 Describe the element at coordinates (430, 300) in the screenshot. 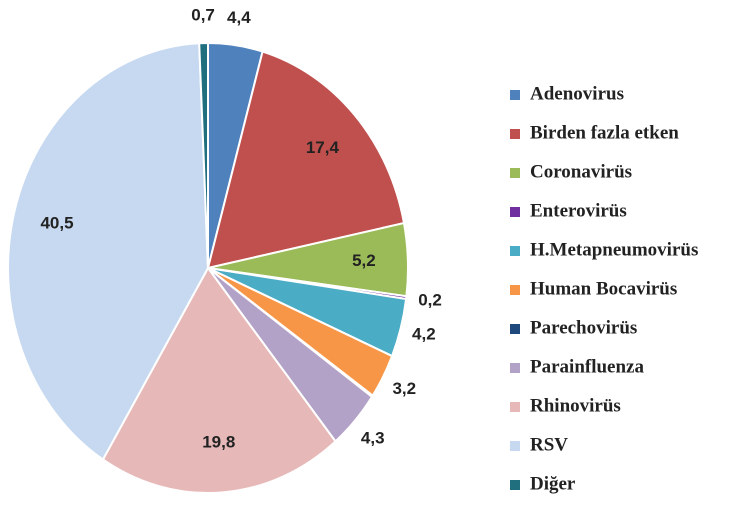

I see `value-label: 0,2` at that location.